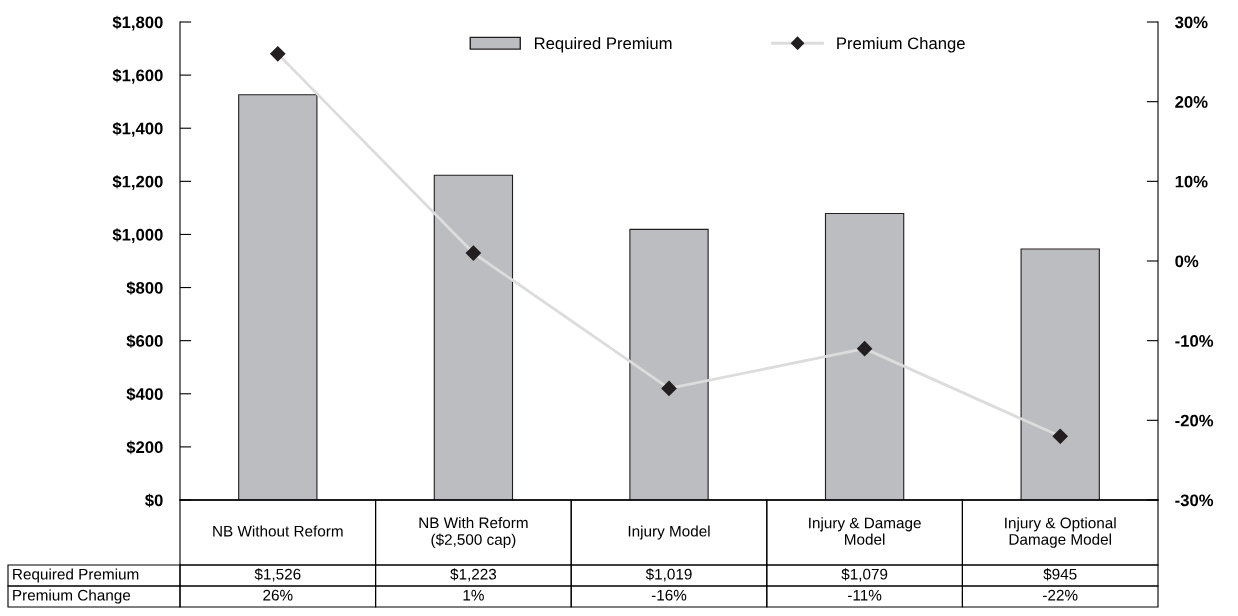 This screenshot has width=1238, height=616. Describe the element at coordinates (603, 45) in the screenshot. I see `legend-label: Required Premium` at that location.